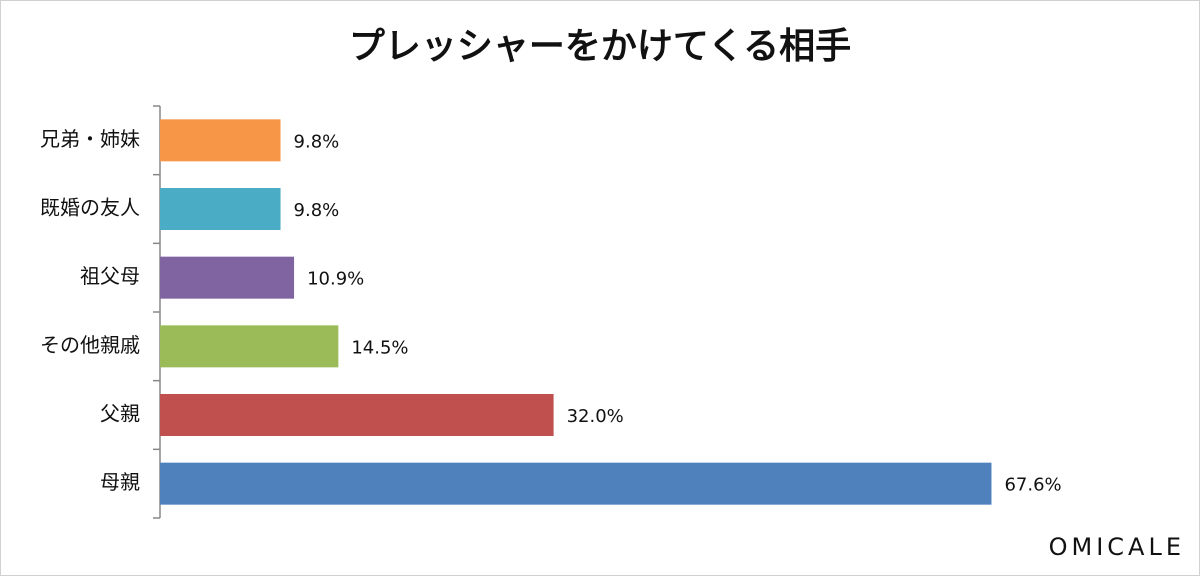 The image size is (1200, 576). What do you see at coordinates (90, 139) in the screenshot?
I see `y-tick-label: 兄弟・姉妹` at bounding box center [90, 139].